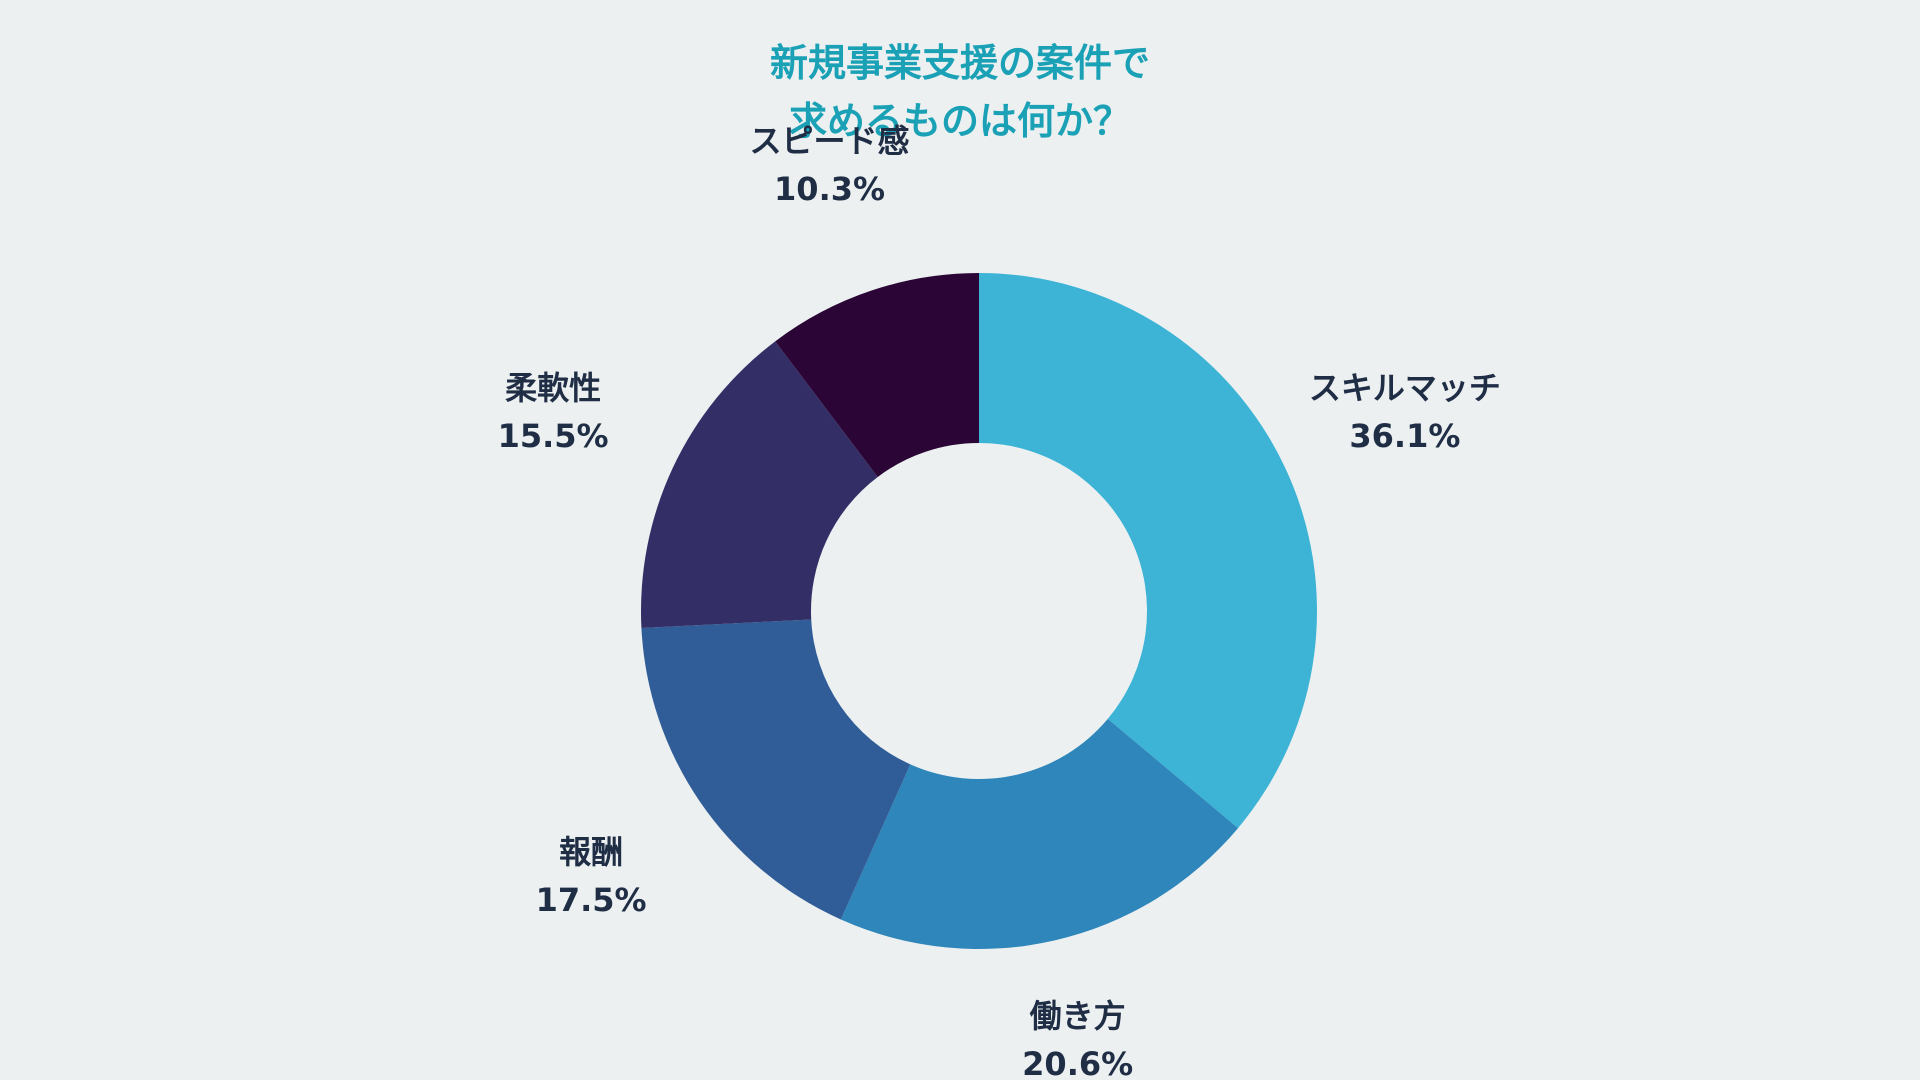  Describe the element at coordinates (829, 141) in the screenshot. I see `slice-label-name: スピード感` at that location.